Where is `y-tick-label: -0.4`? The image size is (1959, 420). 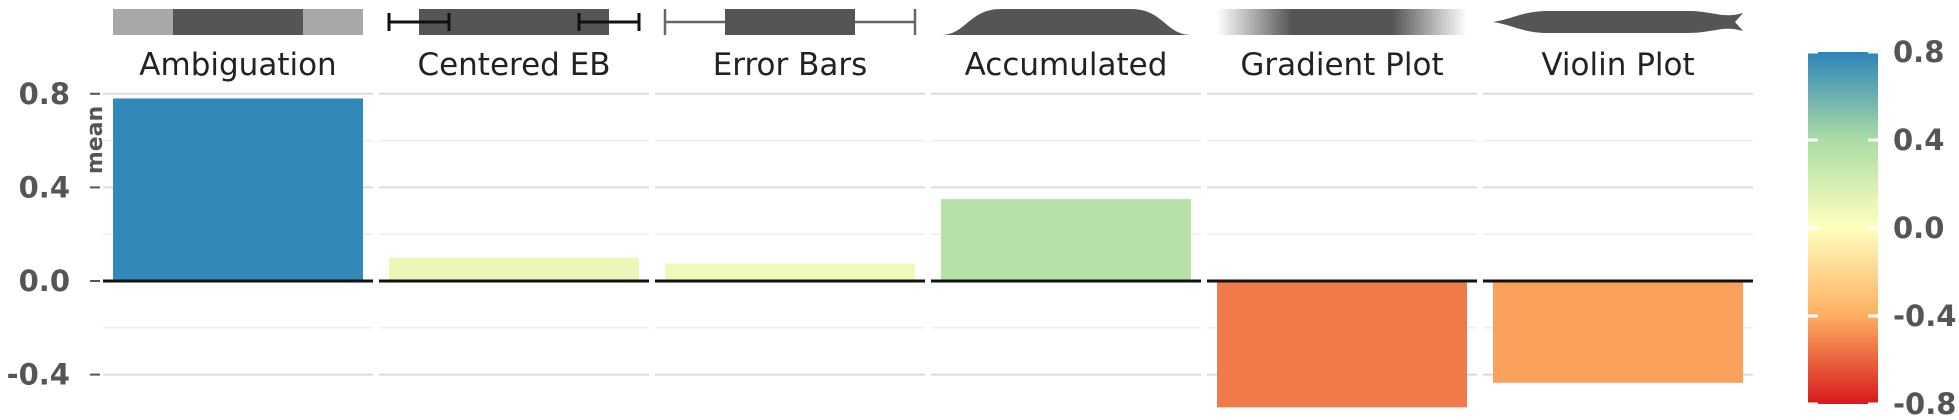 y-tick-label: -0.4 is located at coordinates (38, 375).